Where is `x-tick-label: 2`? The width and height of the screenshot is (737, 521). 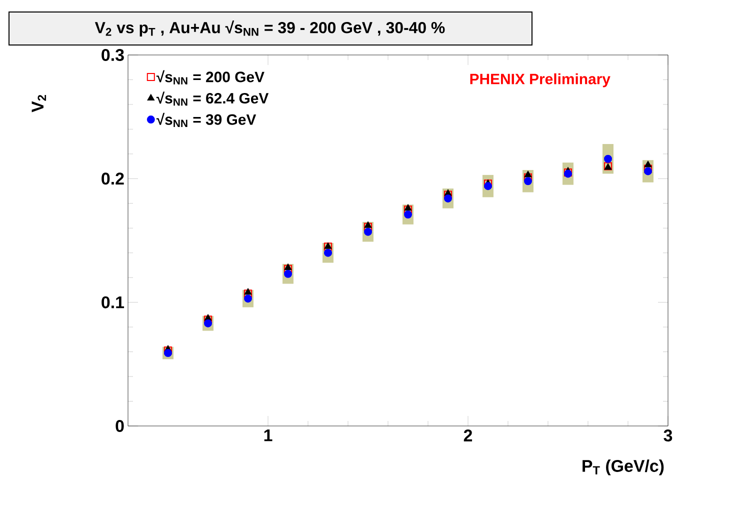
x-tick-label: 2 is located at coordinates (468, 436).